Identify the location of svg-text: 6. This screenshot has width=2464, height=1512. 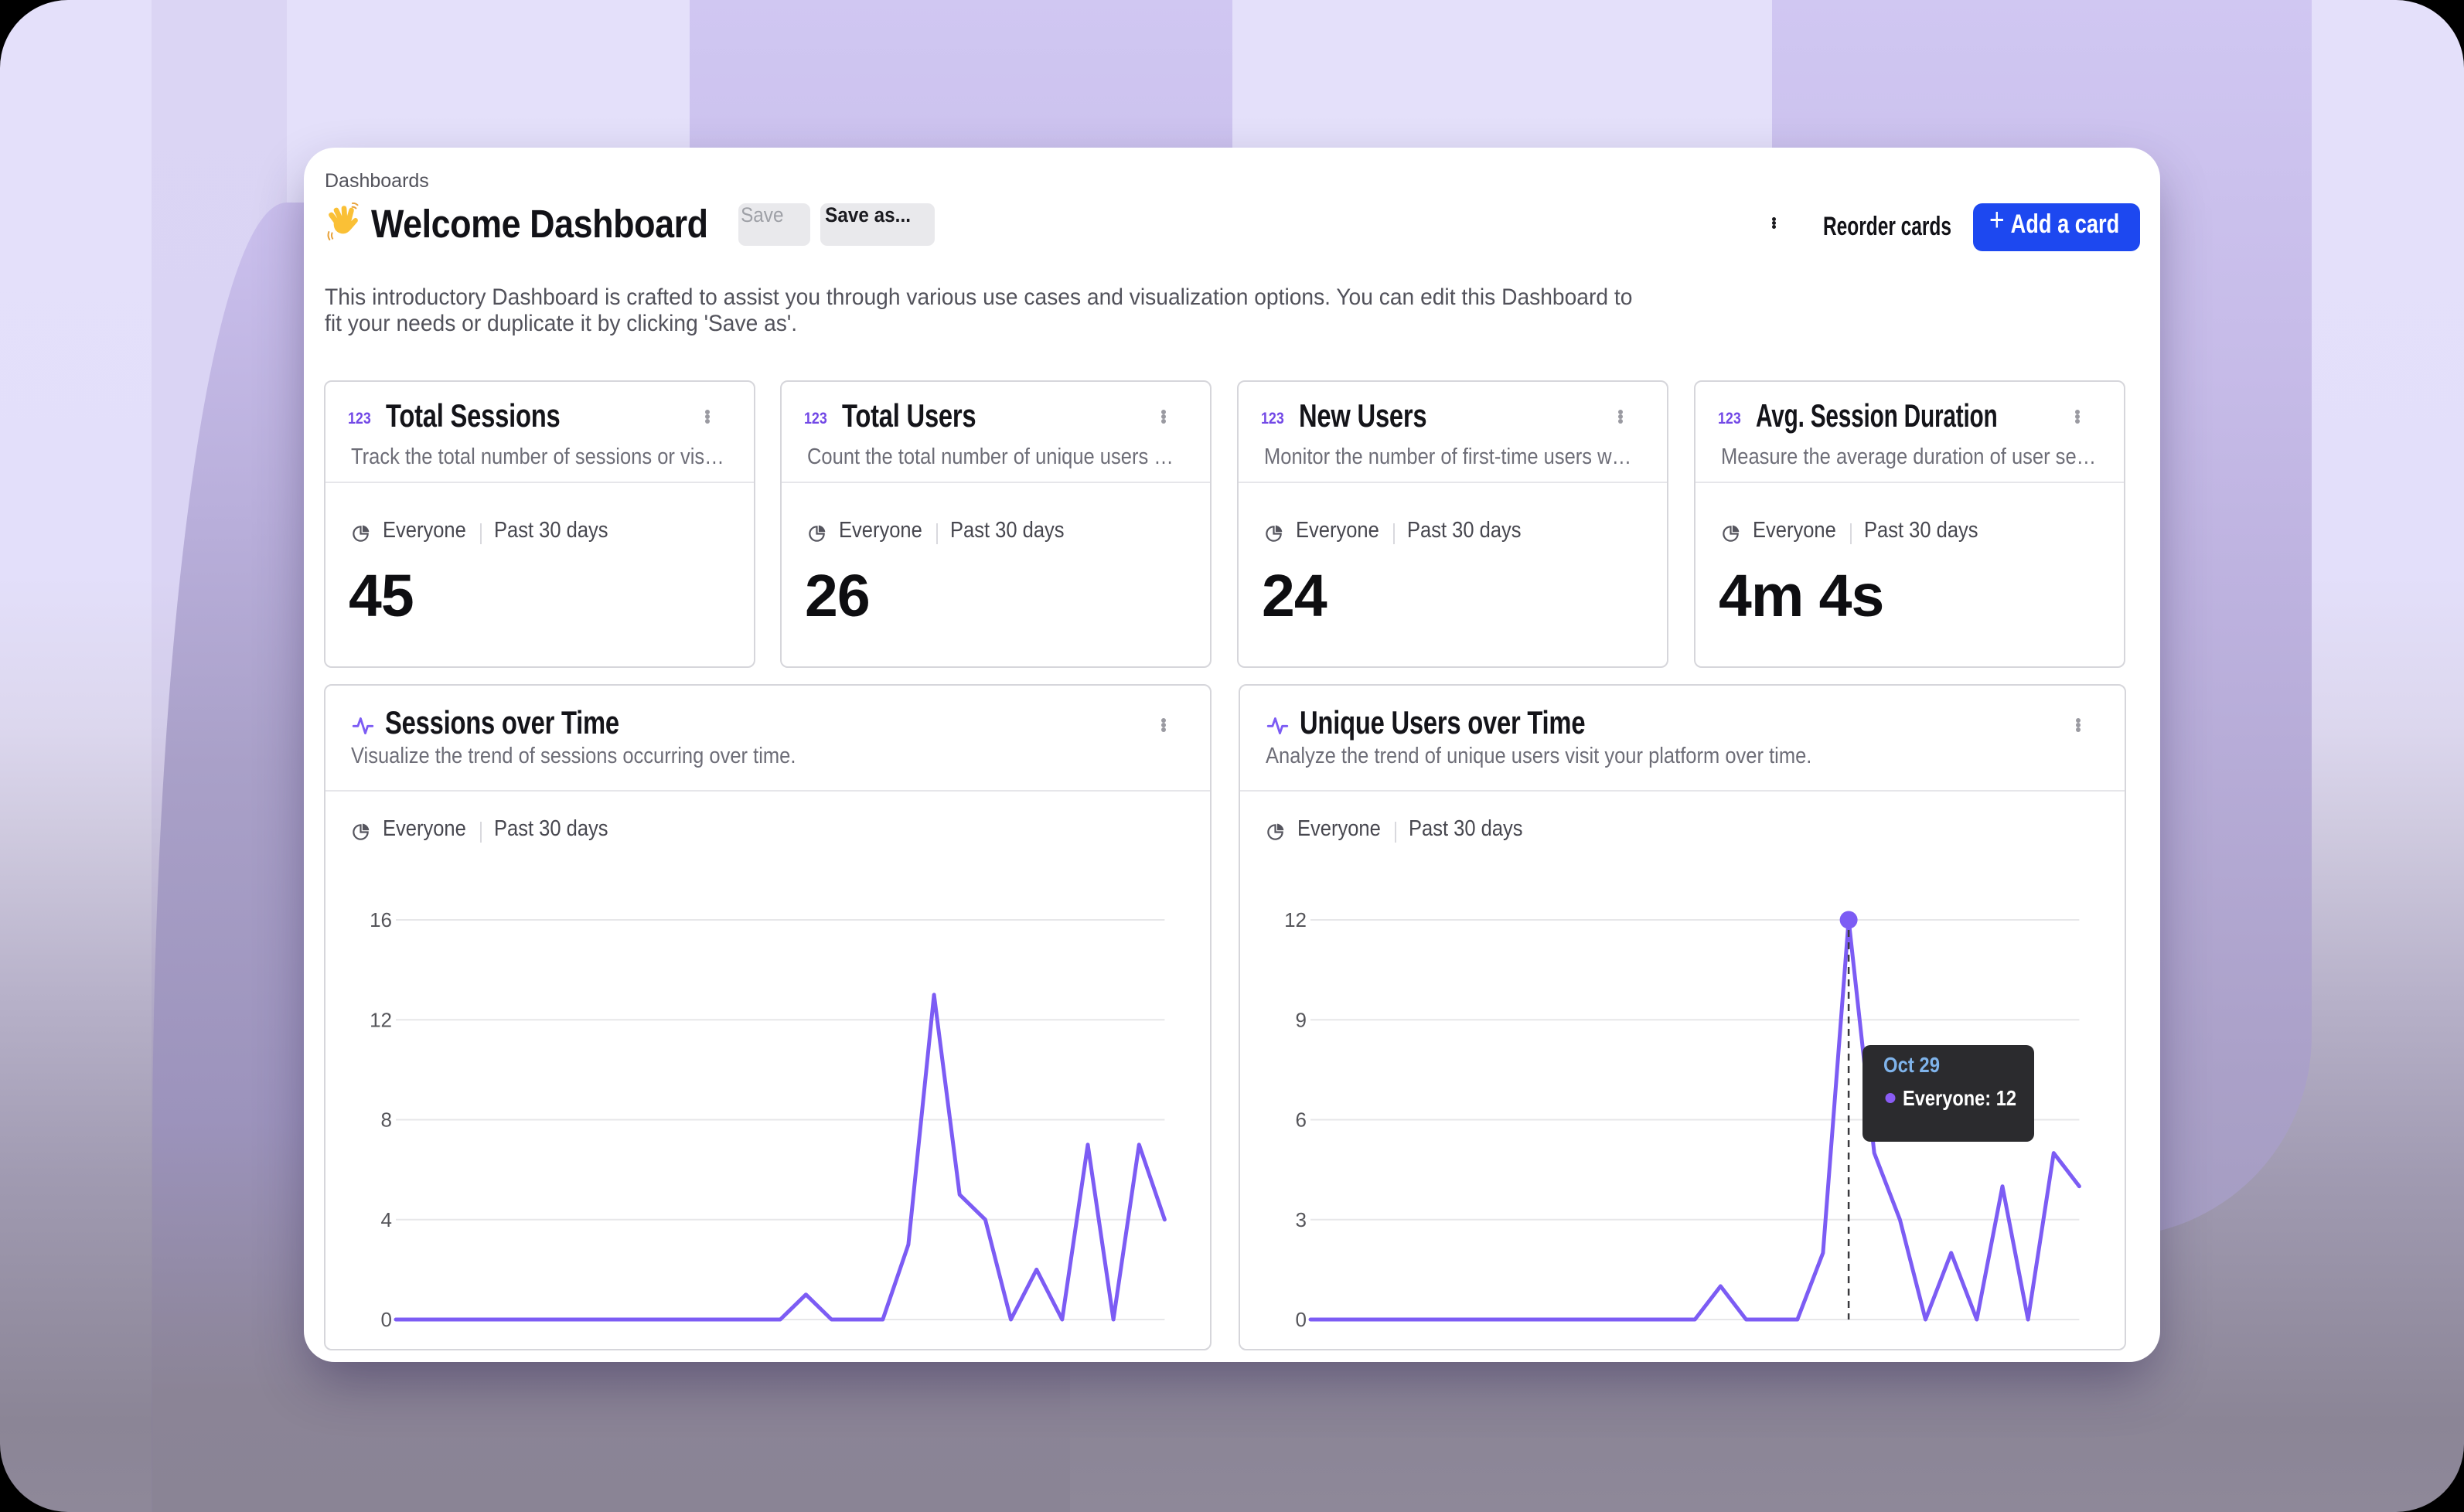
(1301, 1120).